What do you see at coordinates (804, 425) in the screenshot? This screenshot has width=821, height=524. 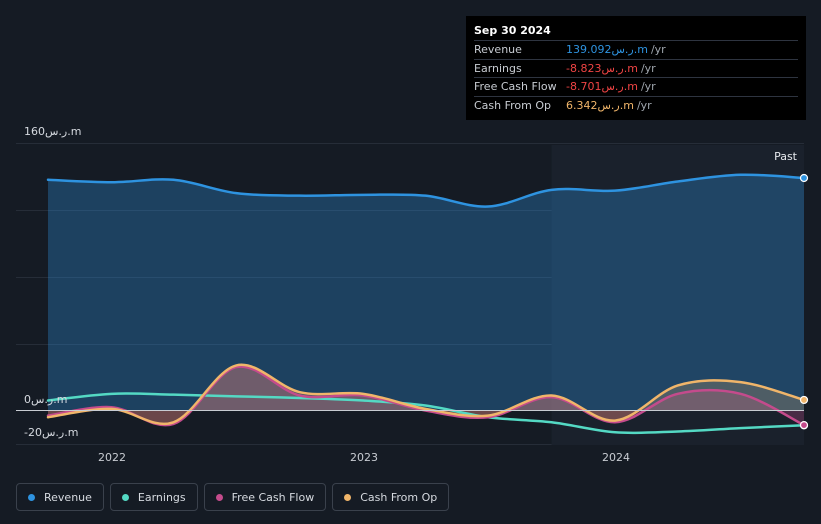 I see `free-cash-flow-endpoint` at bounding box center [804, 425].